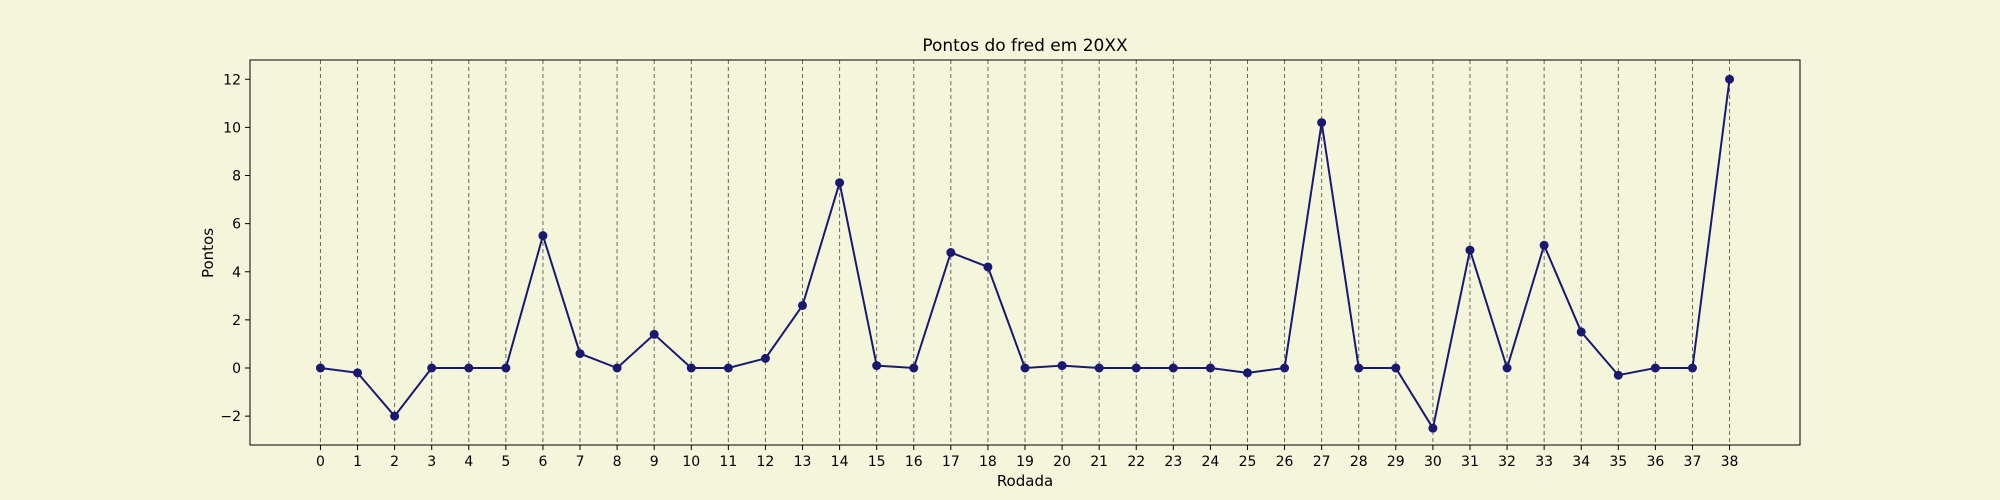 The height and width of the screenshot is (500, 2000). Describe the element at coordinates (914, 462) in the screenshot. I see `x-tick-label: 16` at that location.